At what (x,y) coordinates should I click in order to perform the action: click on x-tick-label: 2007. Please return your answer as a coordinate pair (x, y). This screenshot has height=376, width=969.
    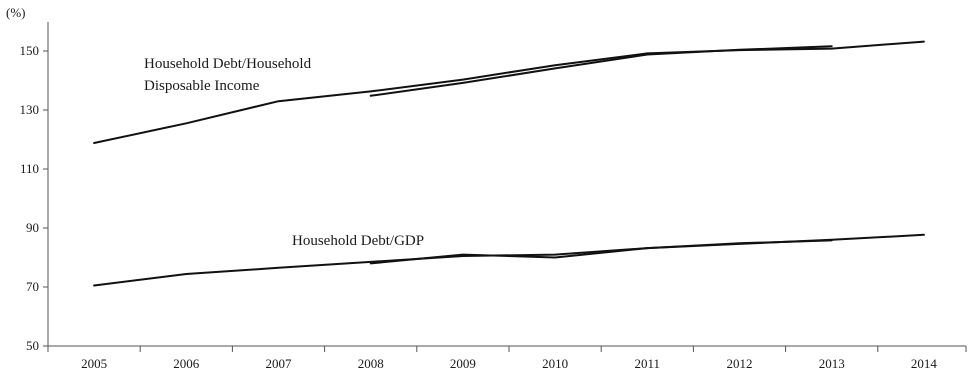
    Looking at the image, I should click on (279, 363).